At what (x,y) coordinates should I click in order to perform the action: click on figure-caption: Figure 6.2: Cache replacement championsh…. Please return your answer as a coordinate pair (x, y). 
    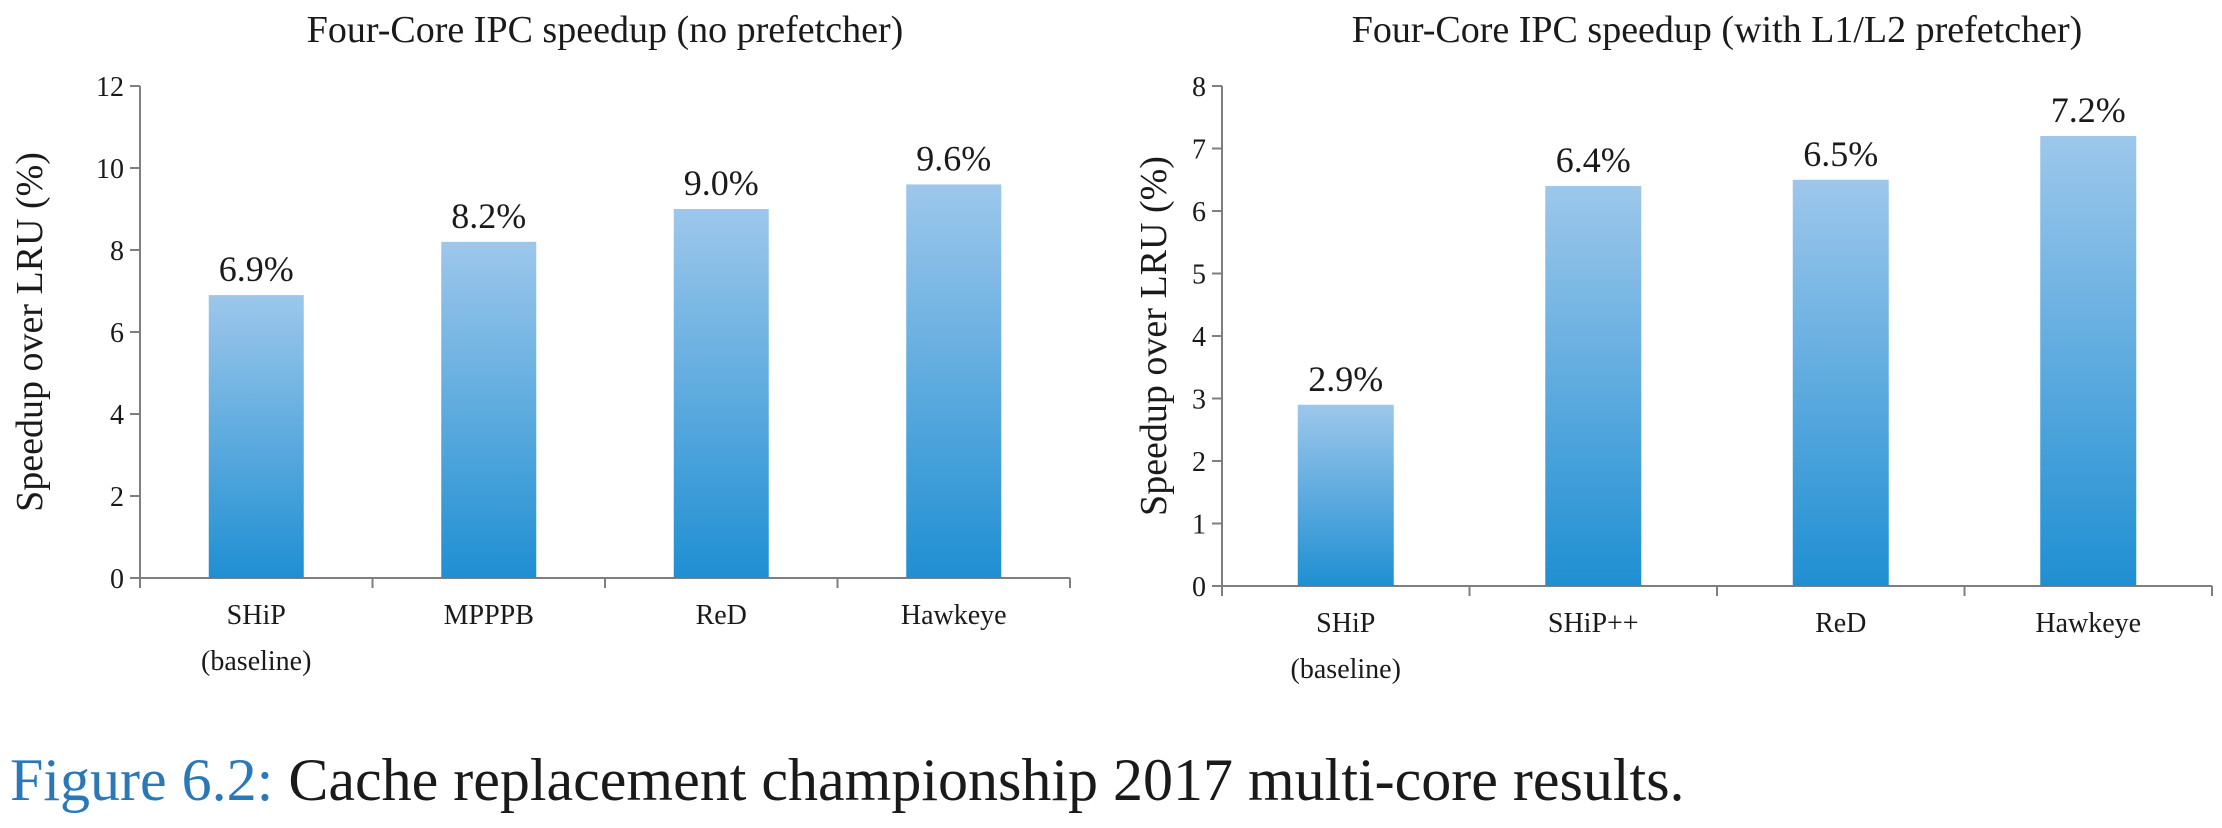
    Looking at the image, I should click on (847, 780).